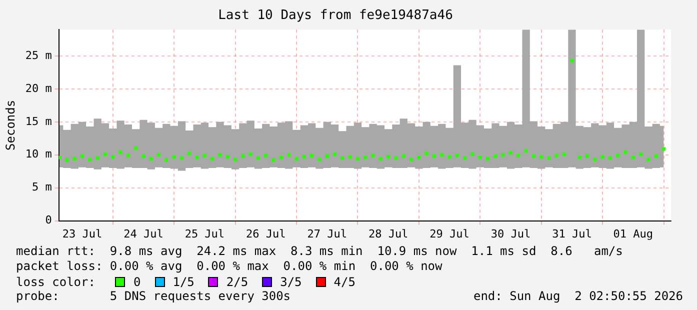  What do you see at coordinates (82, 233) in the screenshot?
I see `x-tick-label: 23 Jul` at bounding box center [82, 233].